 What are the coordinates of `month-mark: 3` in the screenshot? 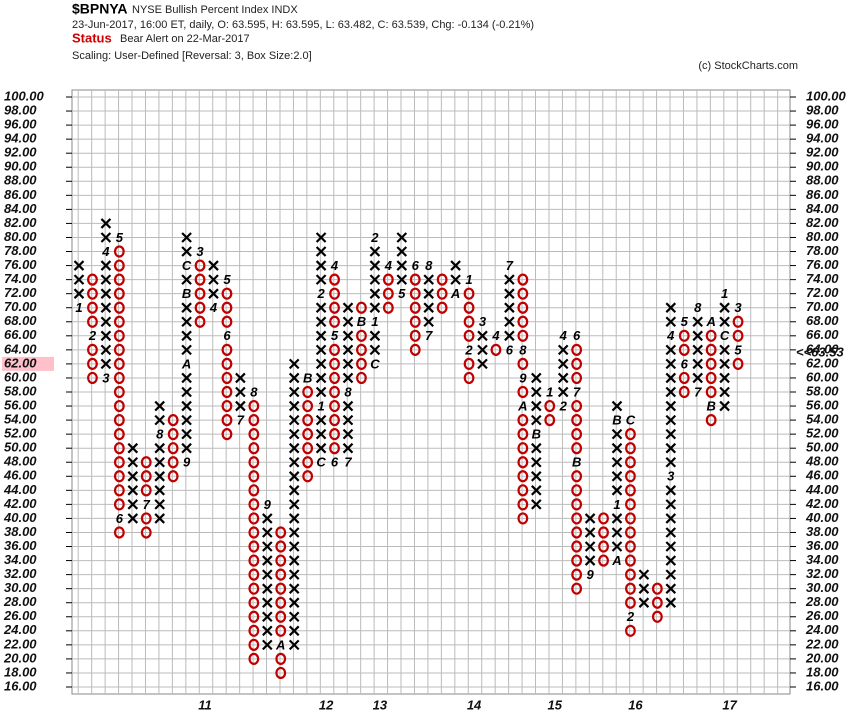 It's located at (483, 321).